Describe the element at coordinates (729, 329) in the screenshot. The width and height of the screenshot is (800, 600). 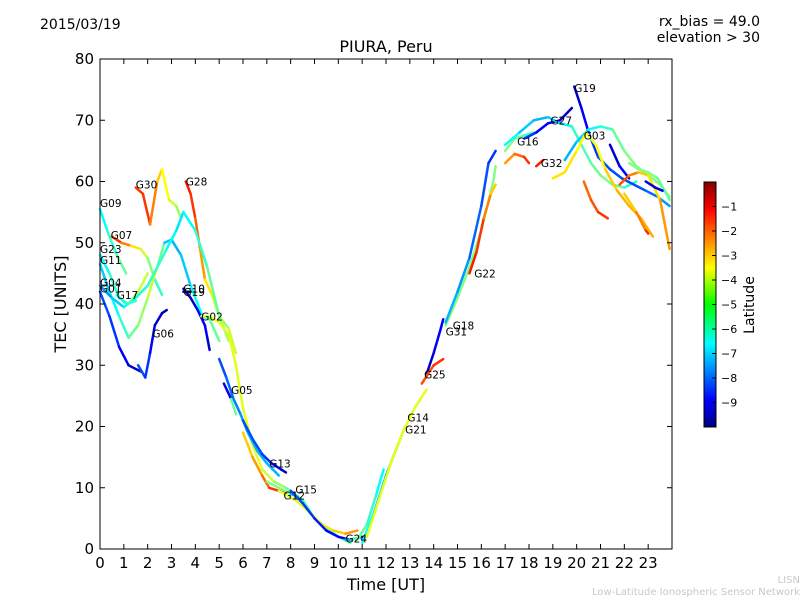
I see `colorbar-tick-label: −6` at that location.